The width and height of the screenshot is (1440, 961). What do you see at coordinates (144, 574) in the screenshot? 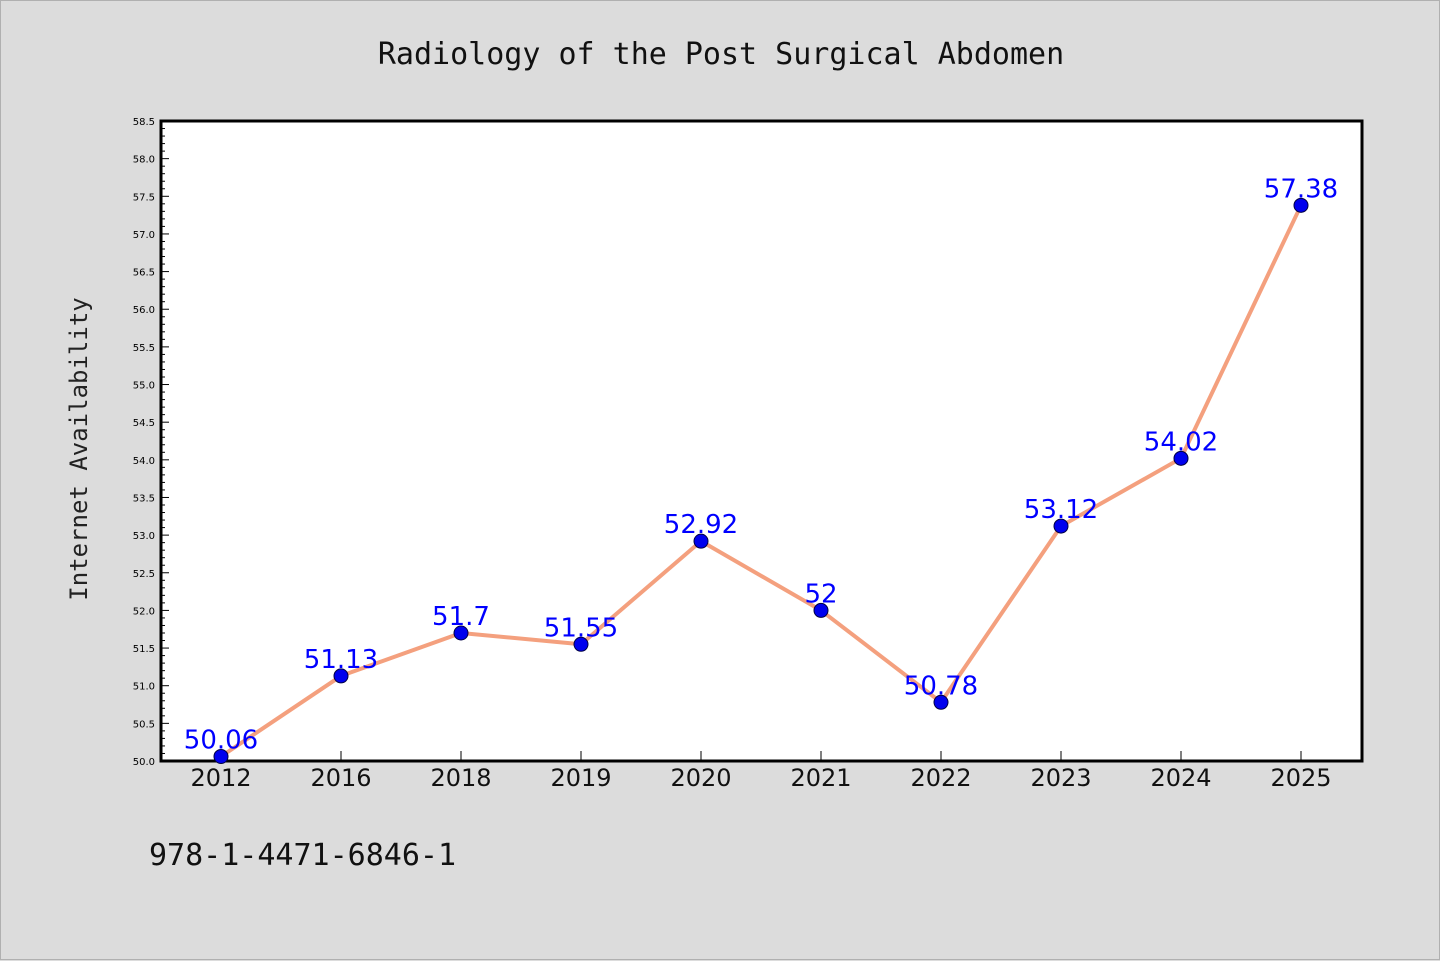
I see `y-tick-label: 52.5` at bounding box center [144, 574].